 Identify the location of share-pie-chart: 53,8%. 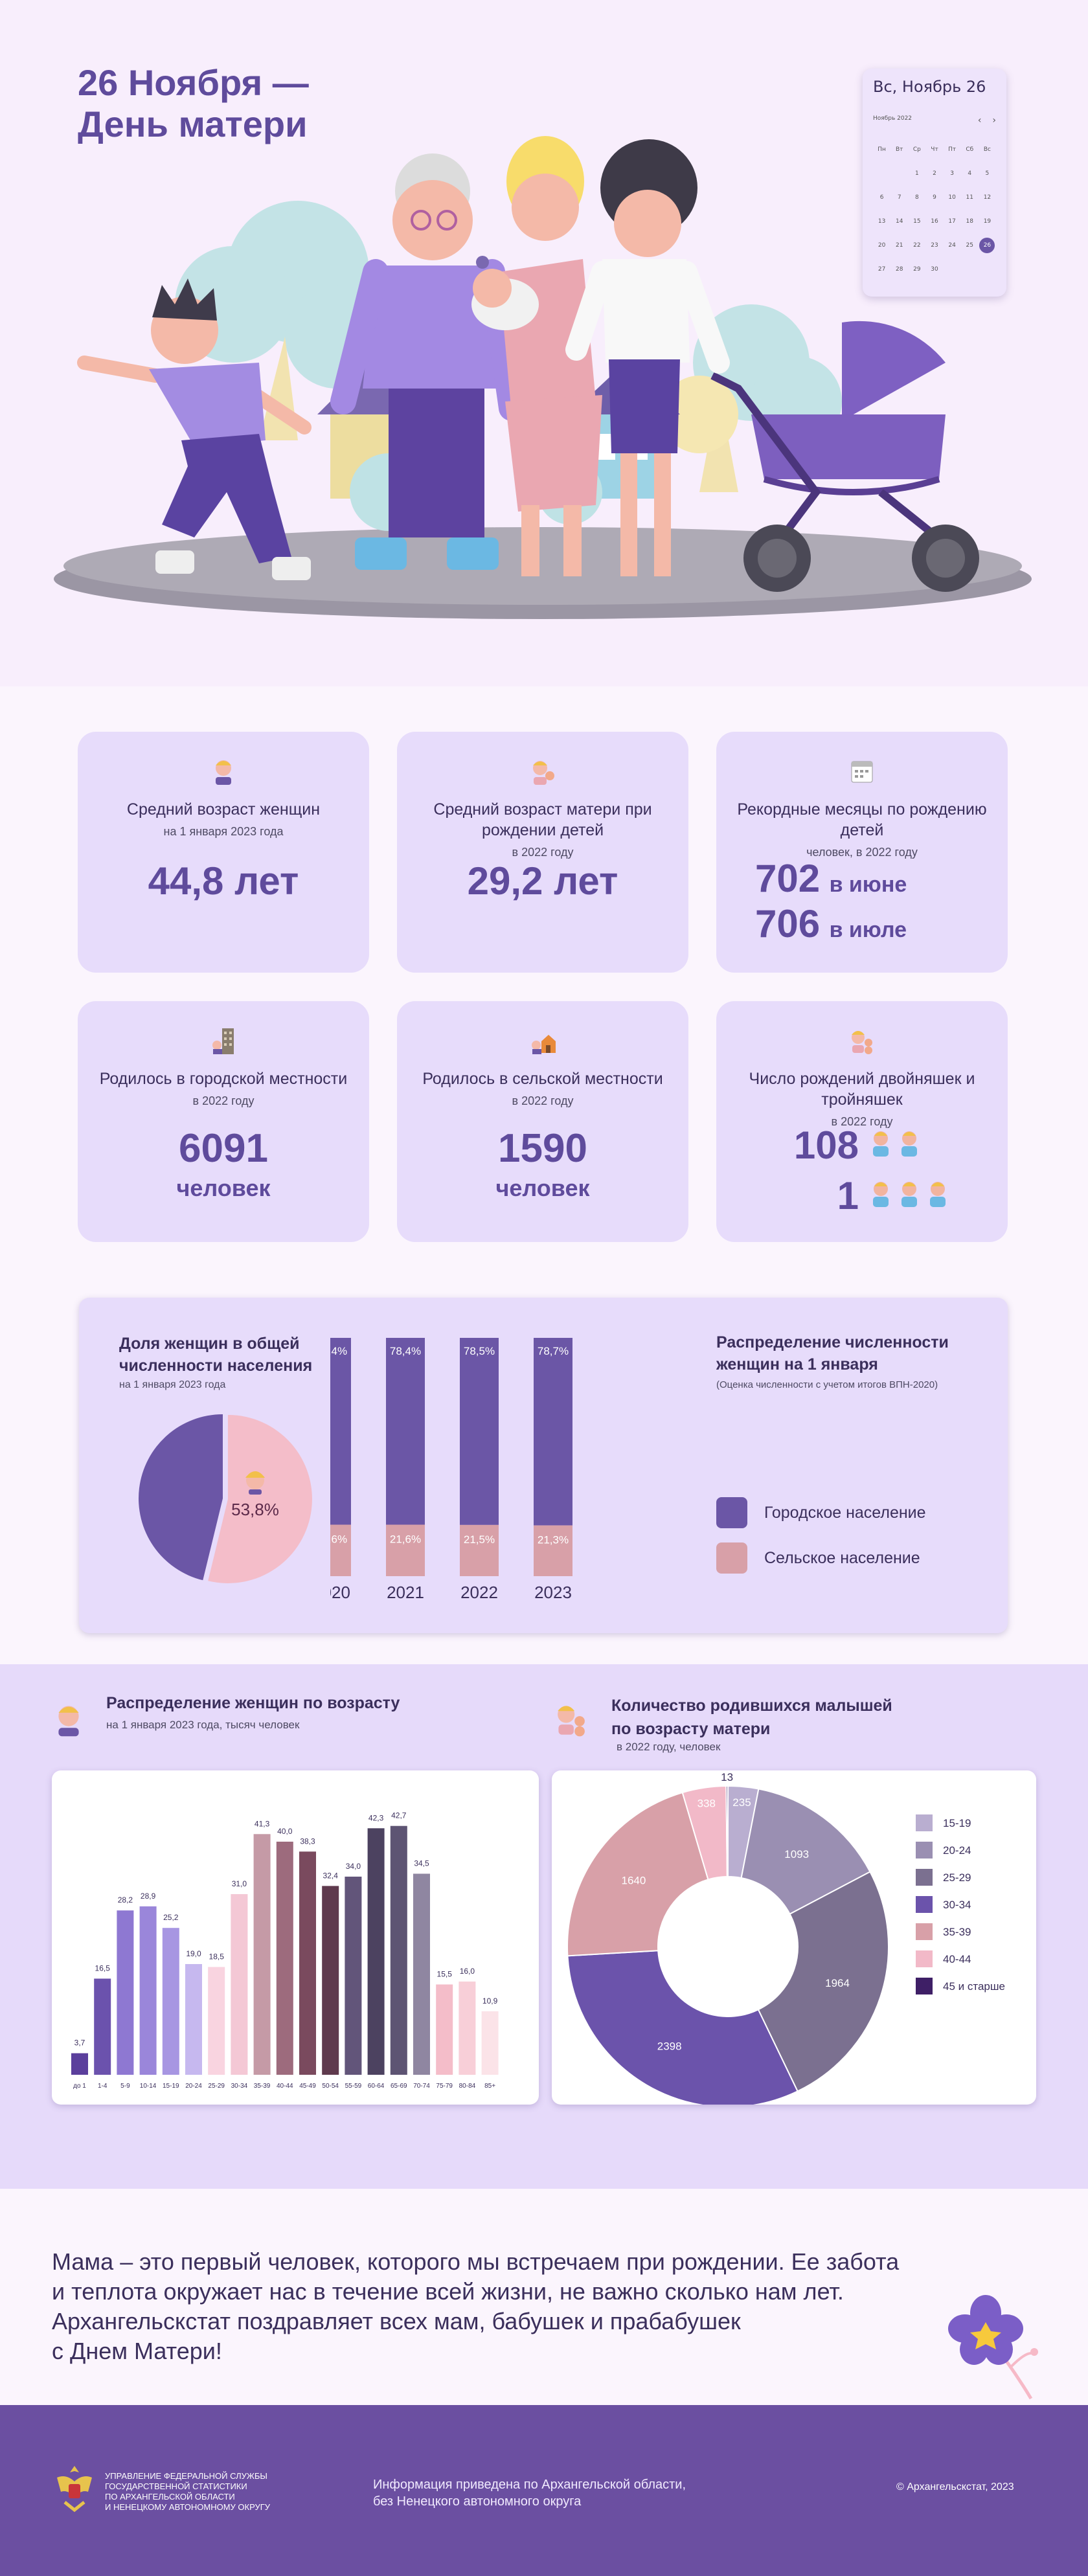
(225, 1499).